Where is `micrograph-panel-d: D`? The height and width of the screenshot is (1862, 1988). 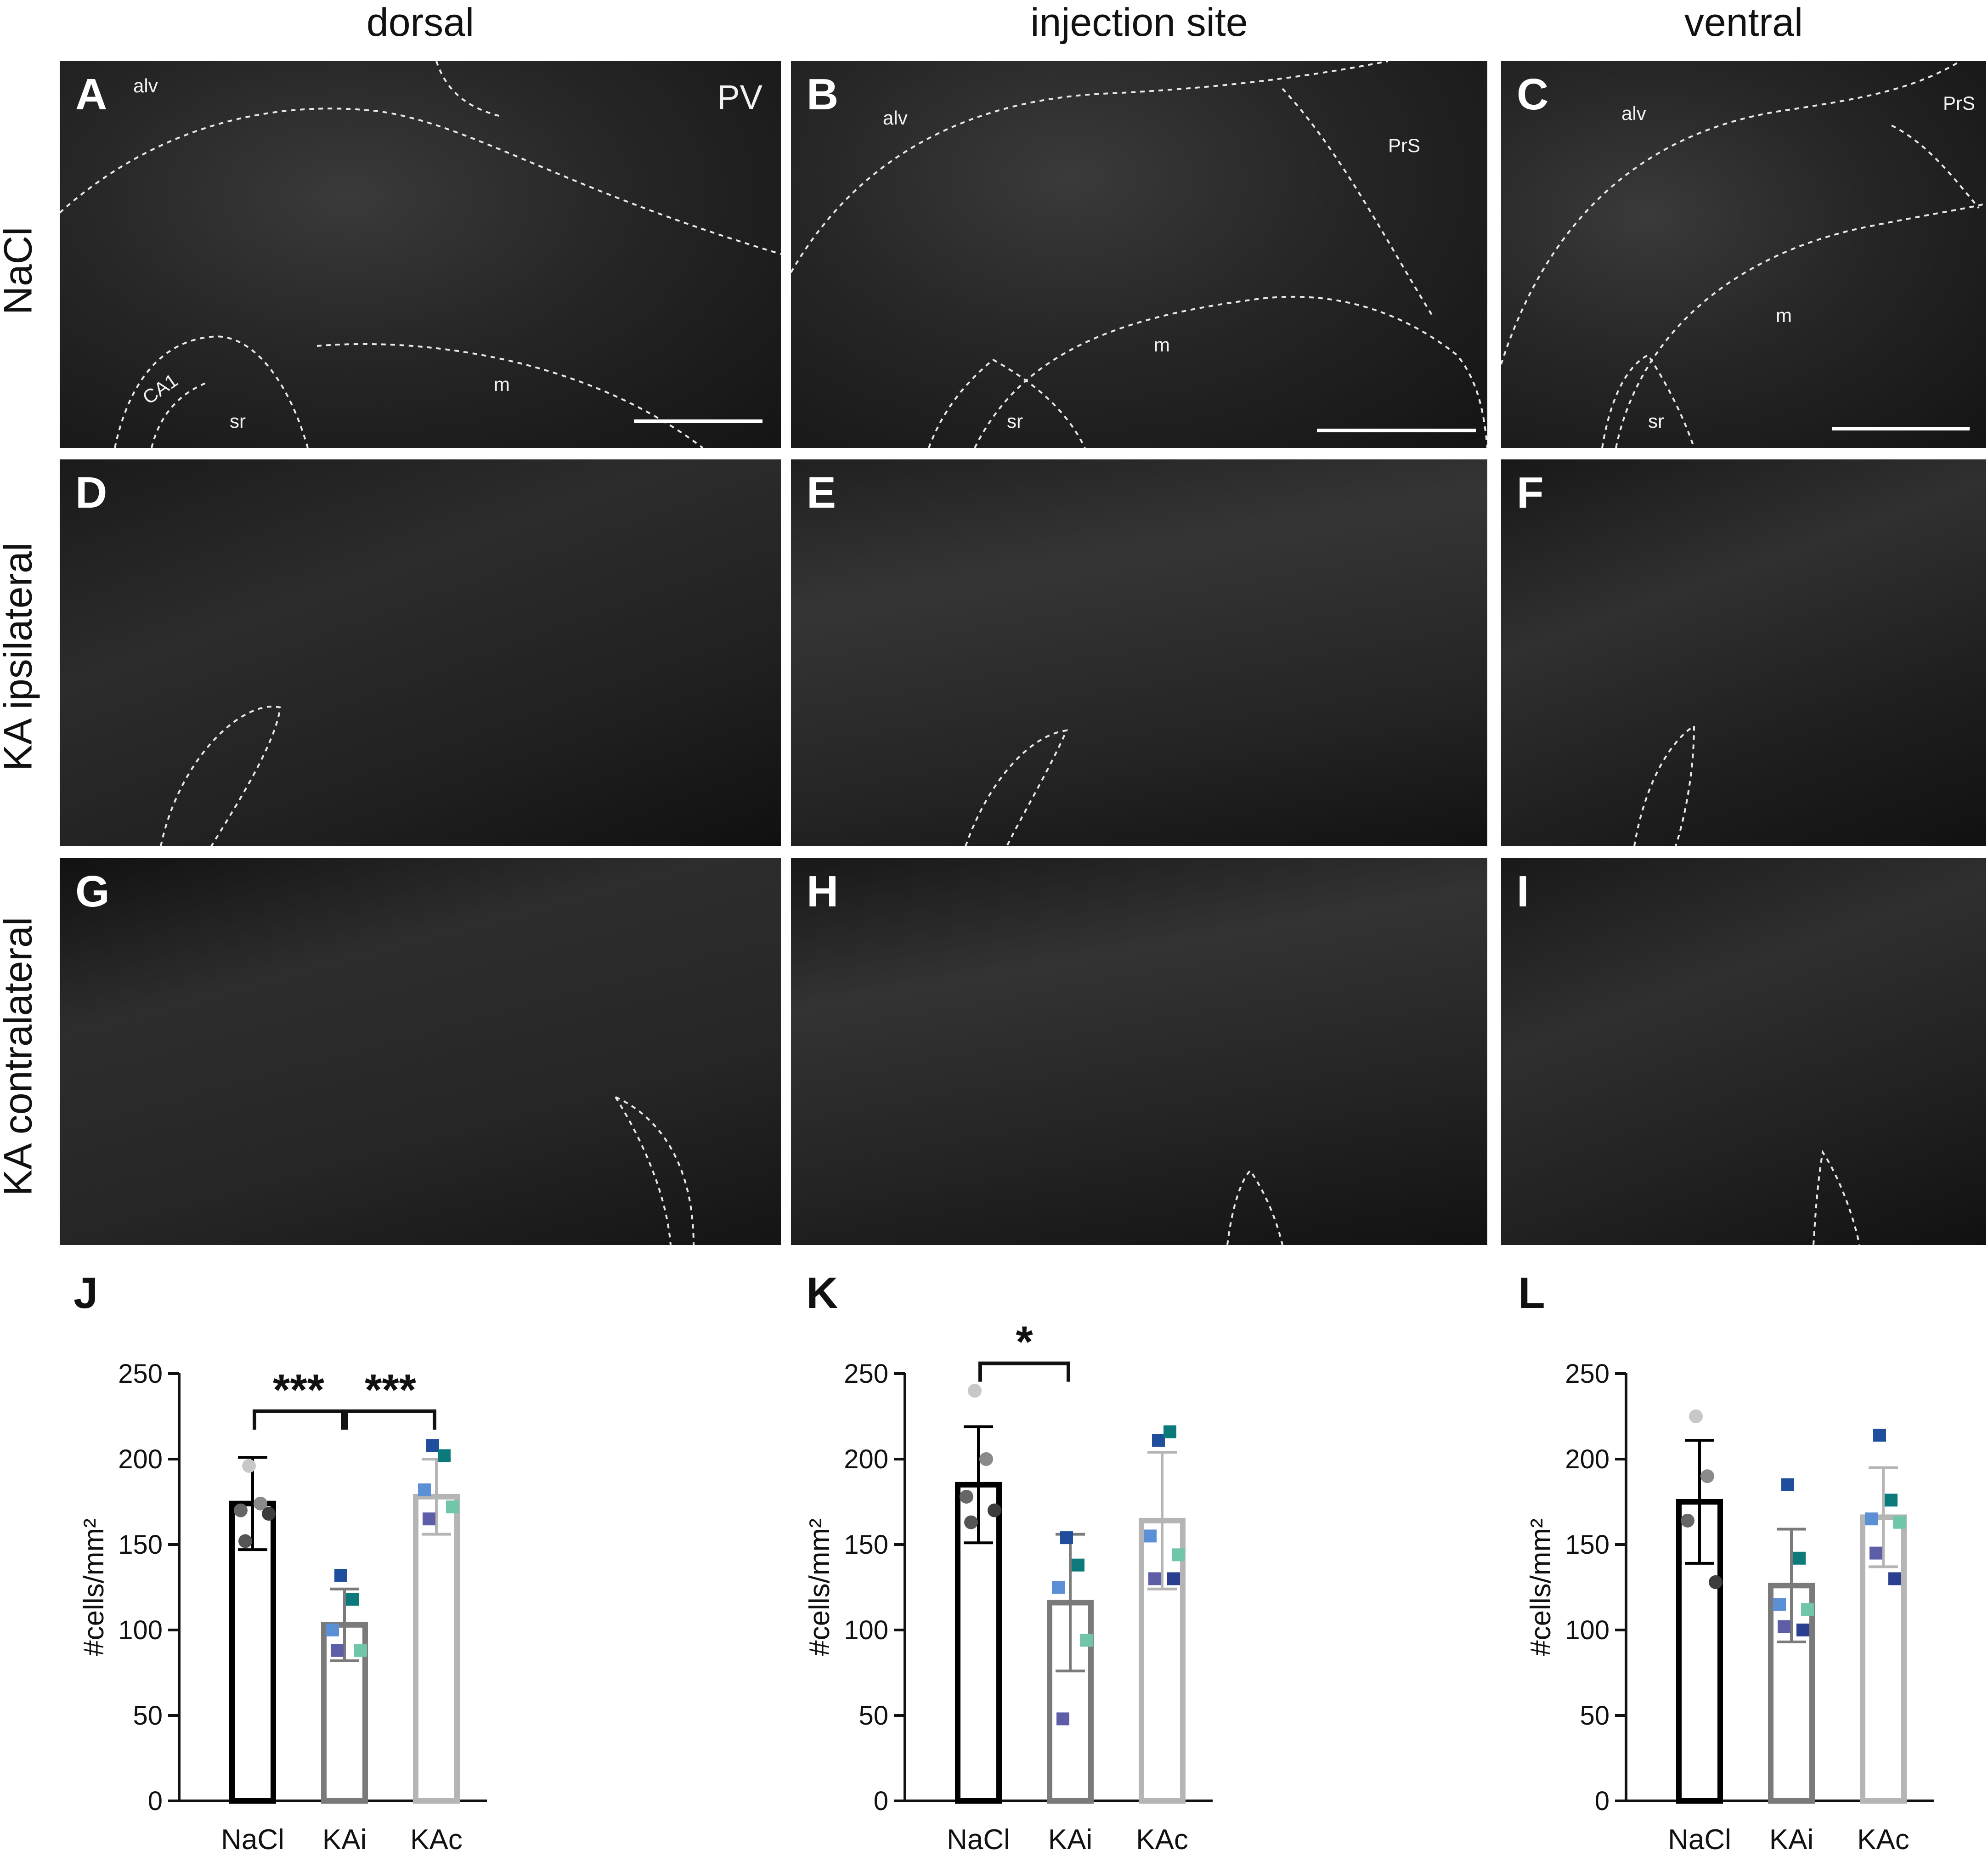
micrograph-panel-d: D is located at coordinates (420, 652).